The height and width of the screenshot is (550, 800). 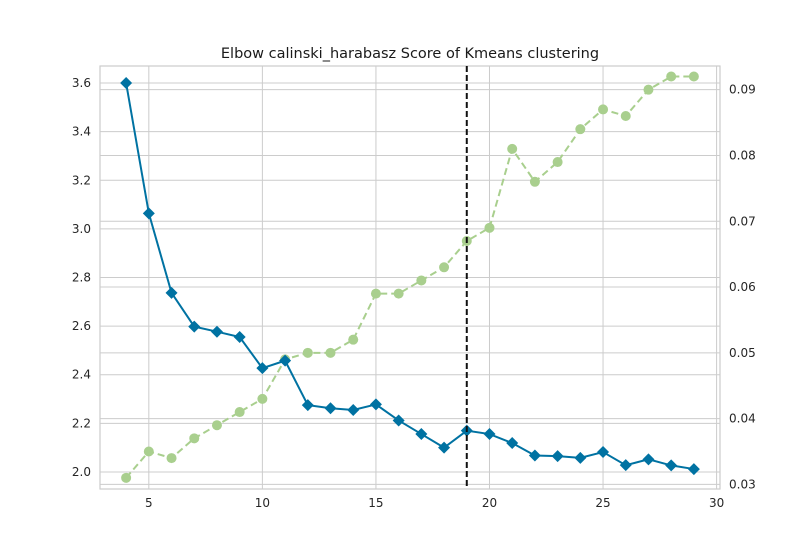 What do you see at coordinates (489, 503) in the screenshot?
I see `x-tick-label: 20` at bounding box center [489, 503].